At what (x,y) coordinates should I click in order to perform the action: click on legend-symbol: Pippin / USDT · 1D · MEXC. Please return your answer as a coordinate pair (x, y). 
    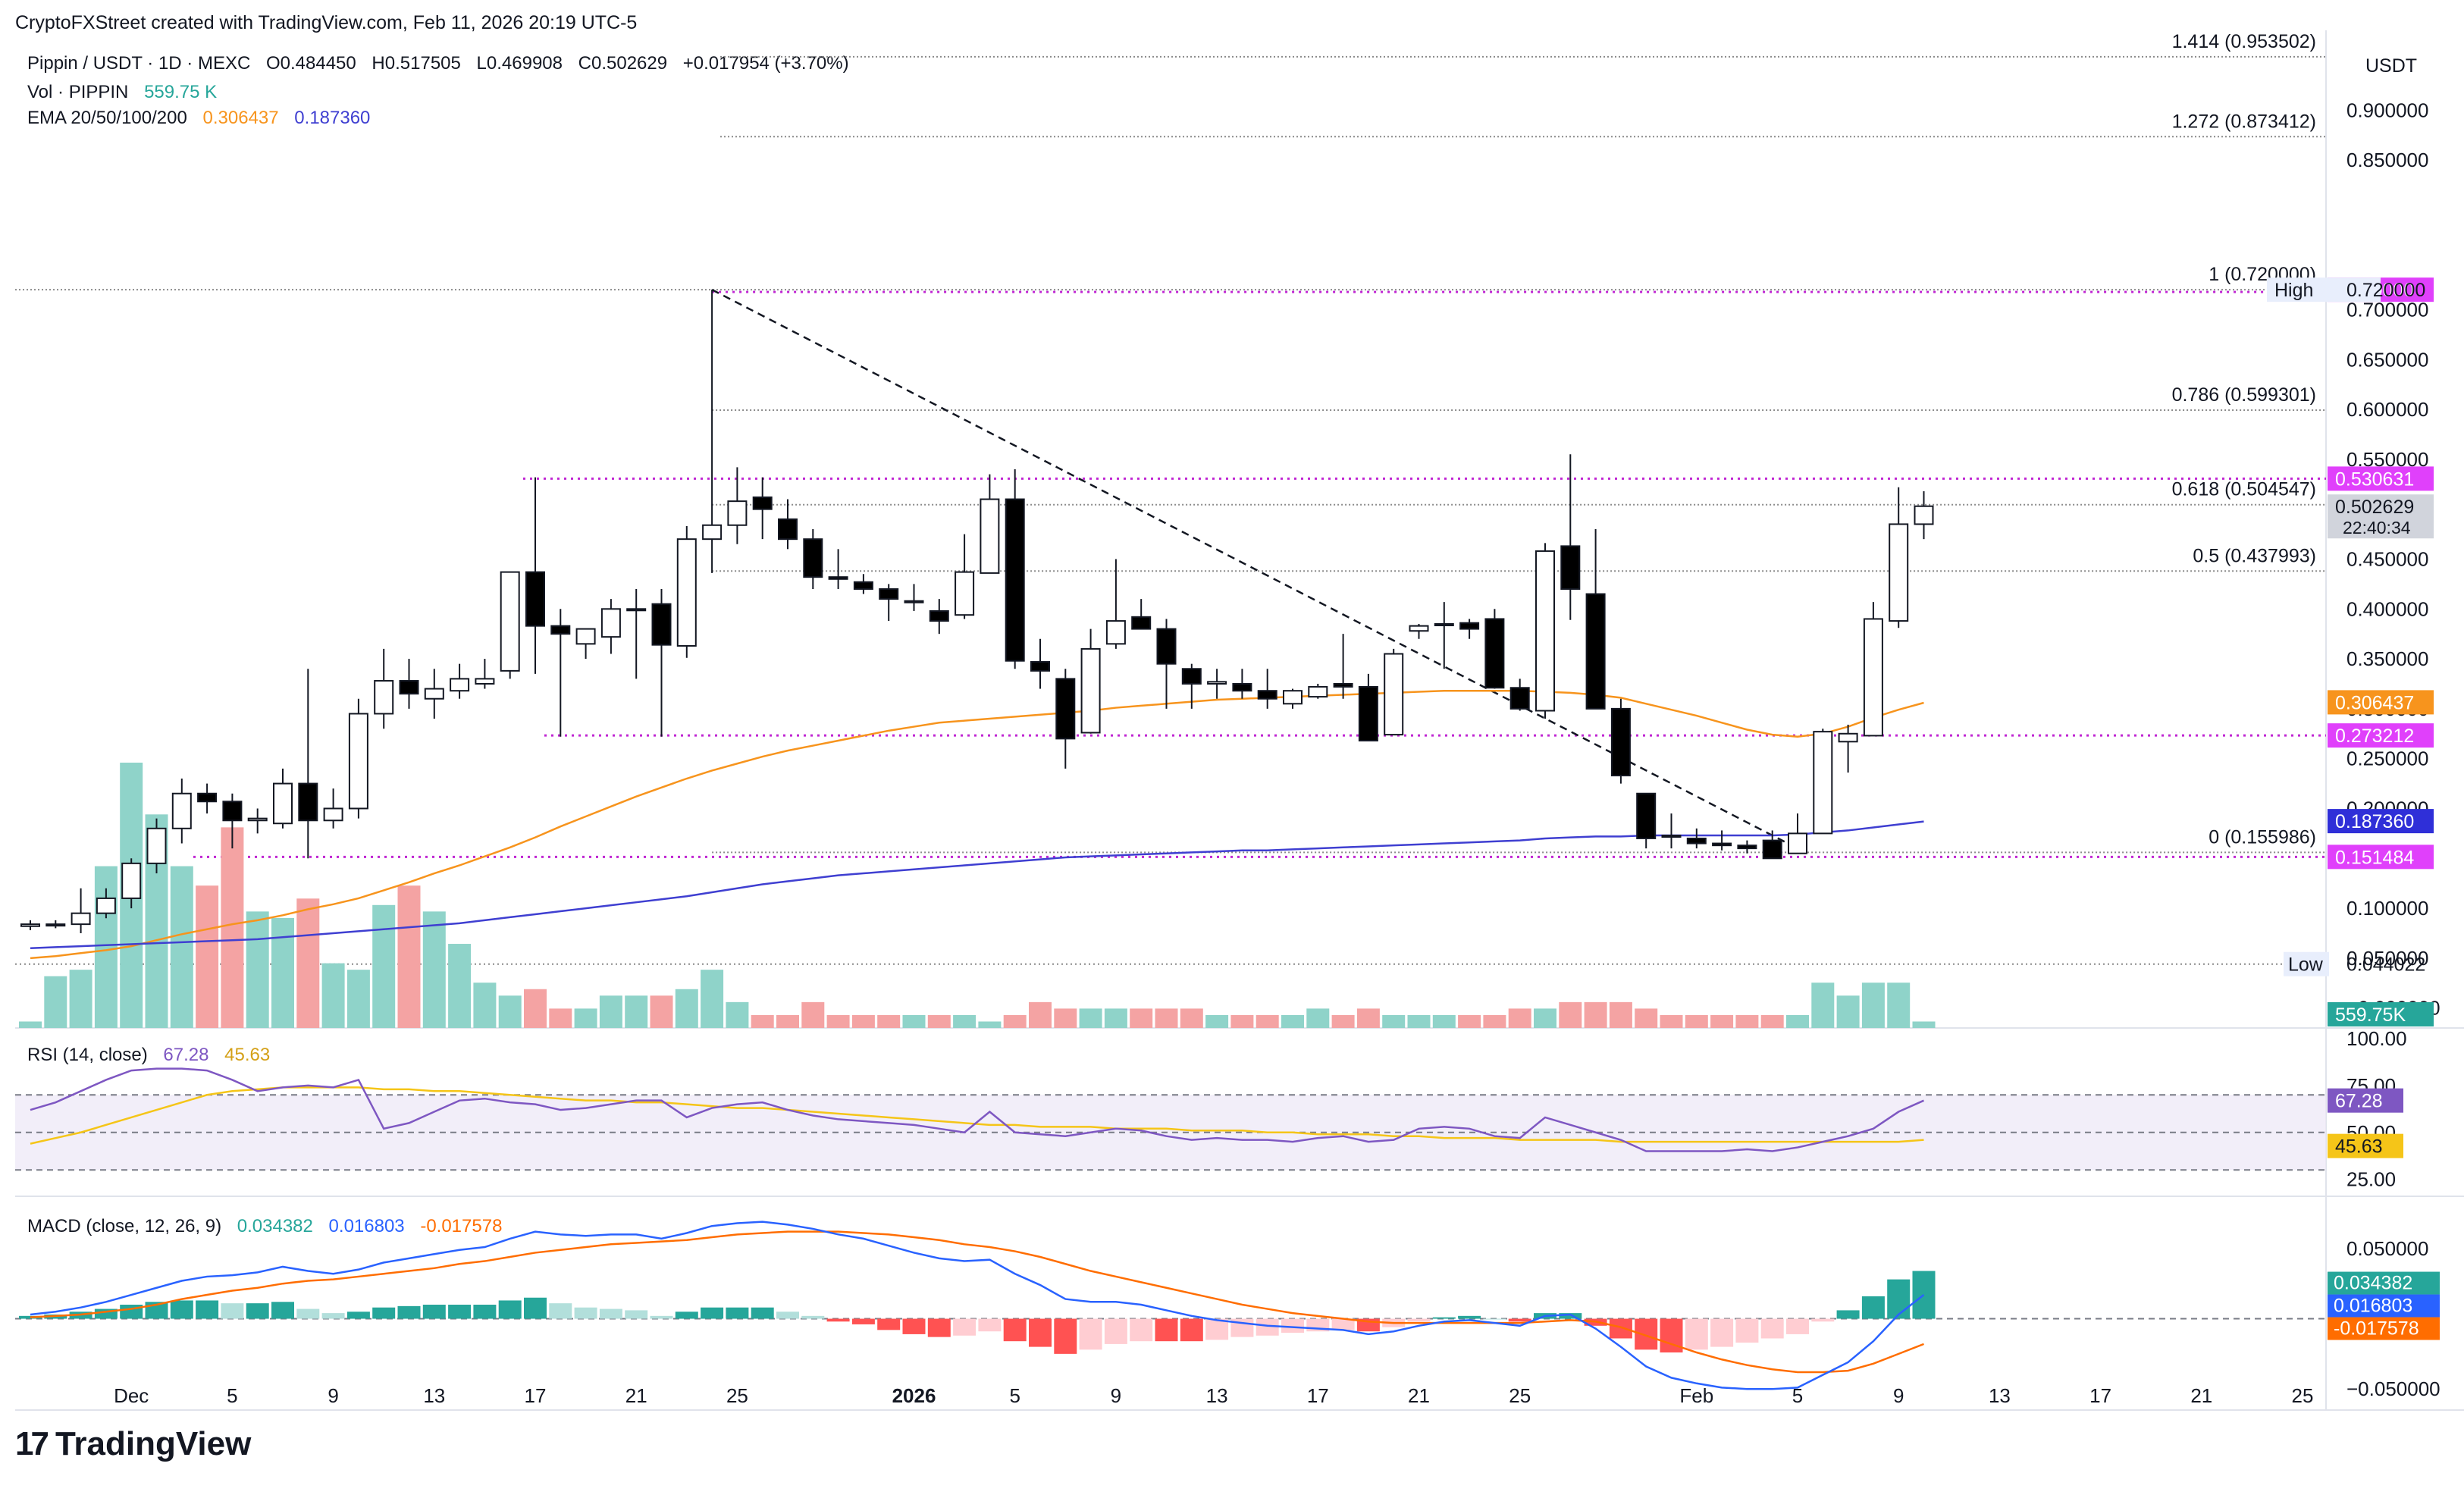
    Looking at the image, I should click on (139, 63).